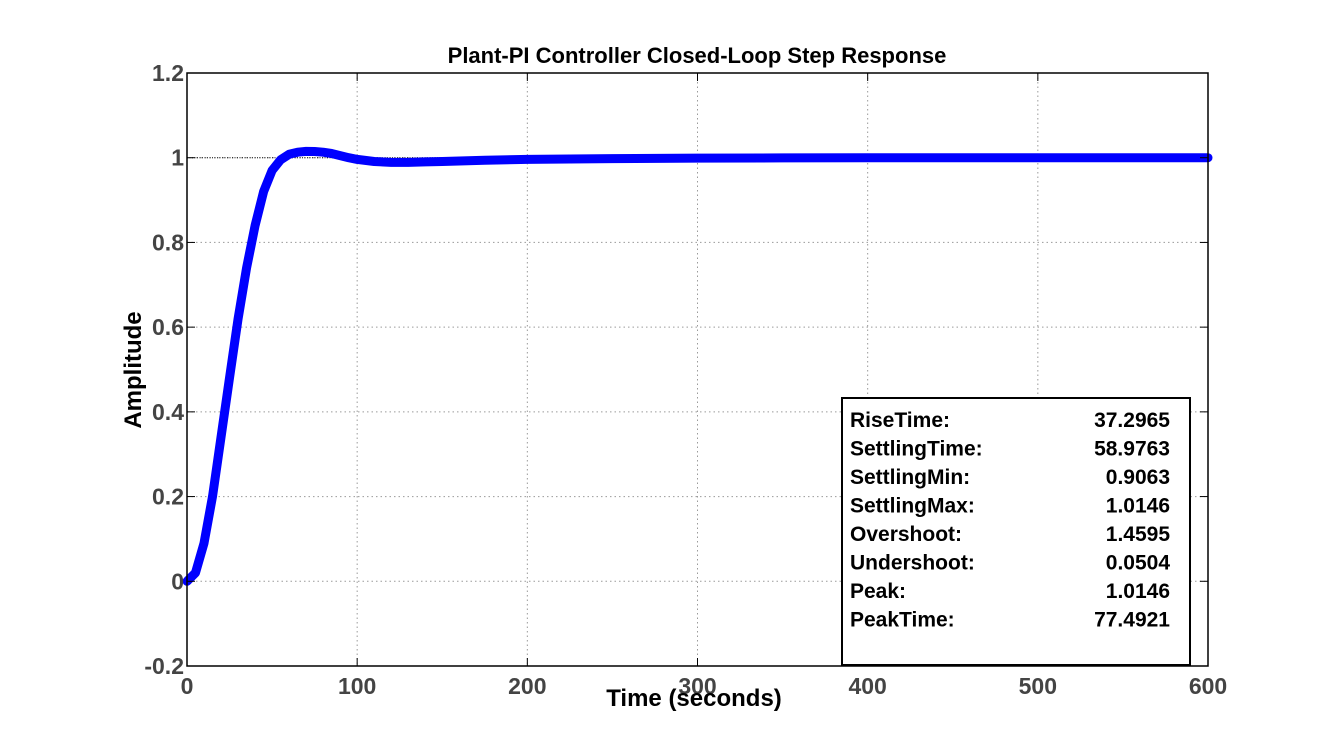 The width and height of the screenshot is (1333, 750). What do you see at coordinates (912, 563) in the screenshot?
I see `stat-label: Undershoot:` at bounding box center [912, 563].